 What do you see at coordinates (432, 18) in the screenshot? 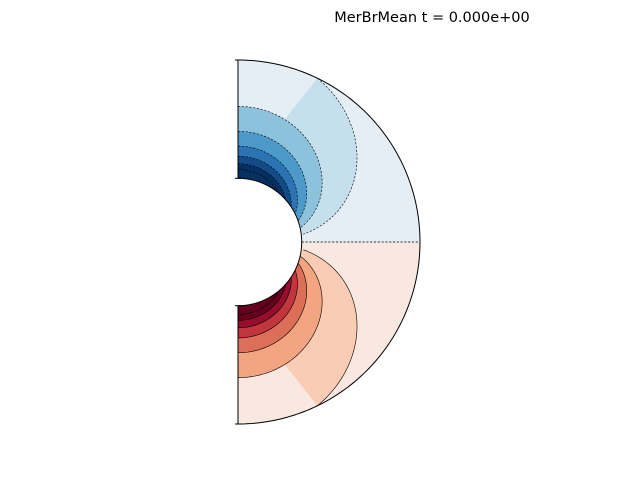
I see `plot-title: MerBrMean t = 0.000e+00` at bounding box center [432, 18].